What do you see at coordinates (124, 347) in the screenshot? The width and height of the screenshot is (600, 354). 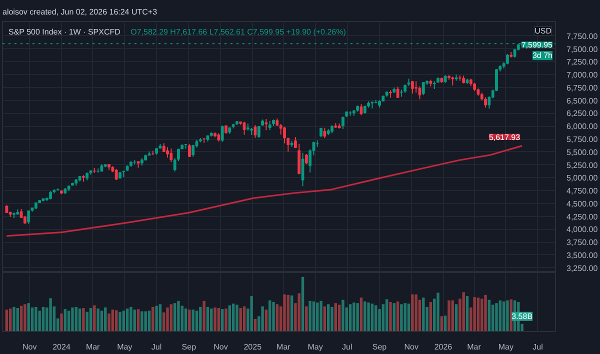 I see `x-tick-label: May` at bounding box center [124, 347].